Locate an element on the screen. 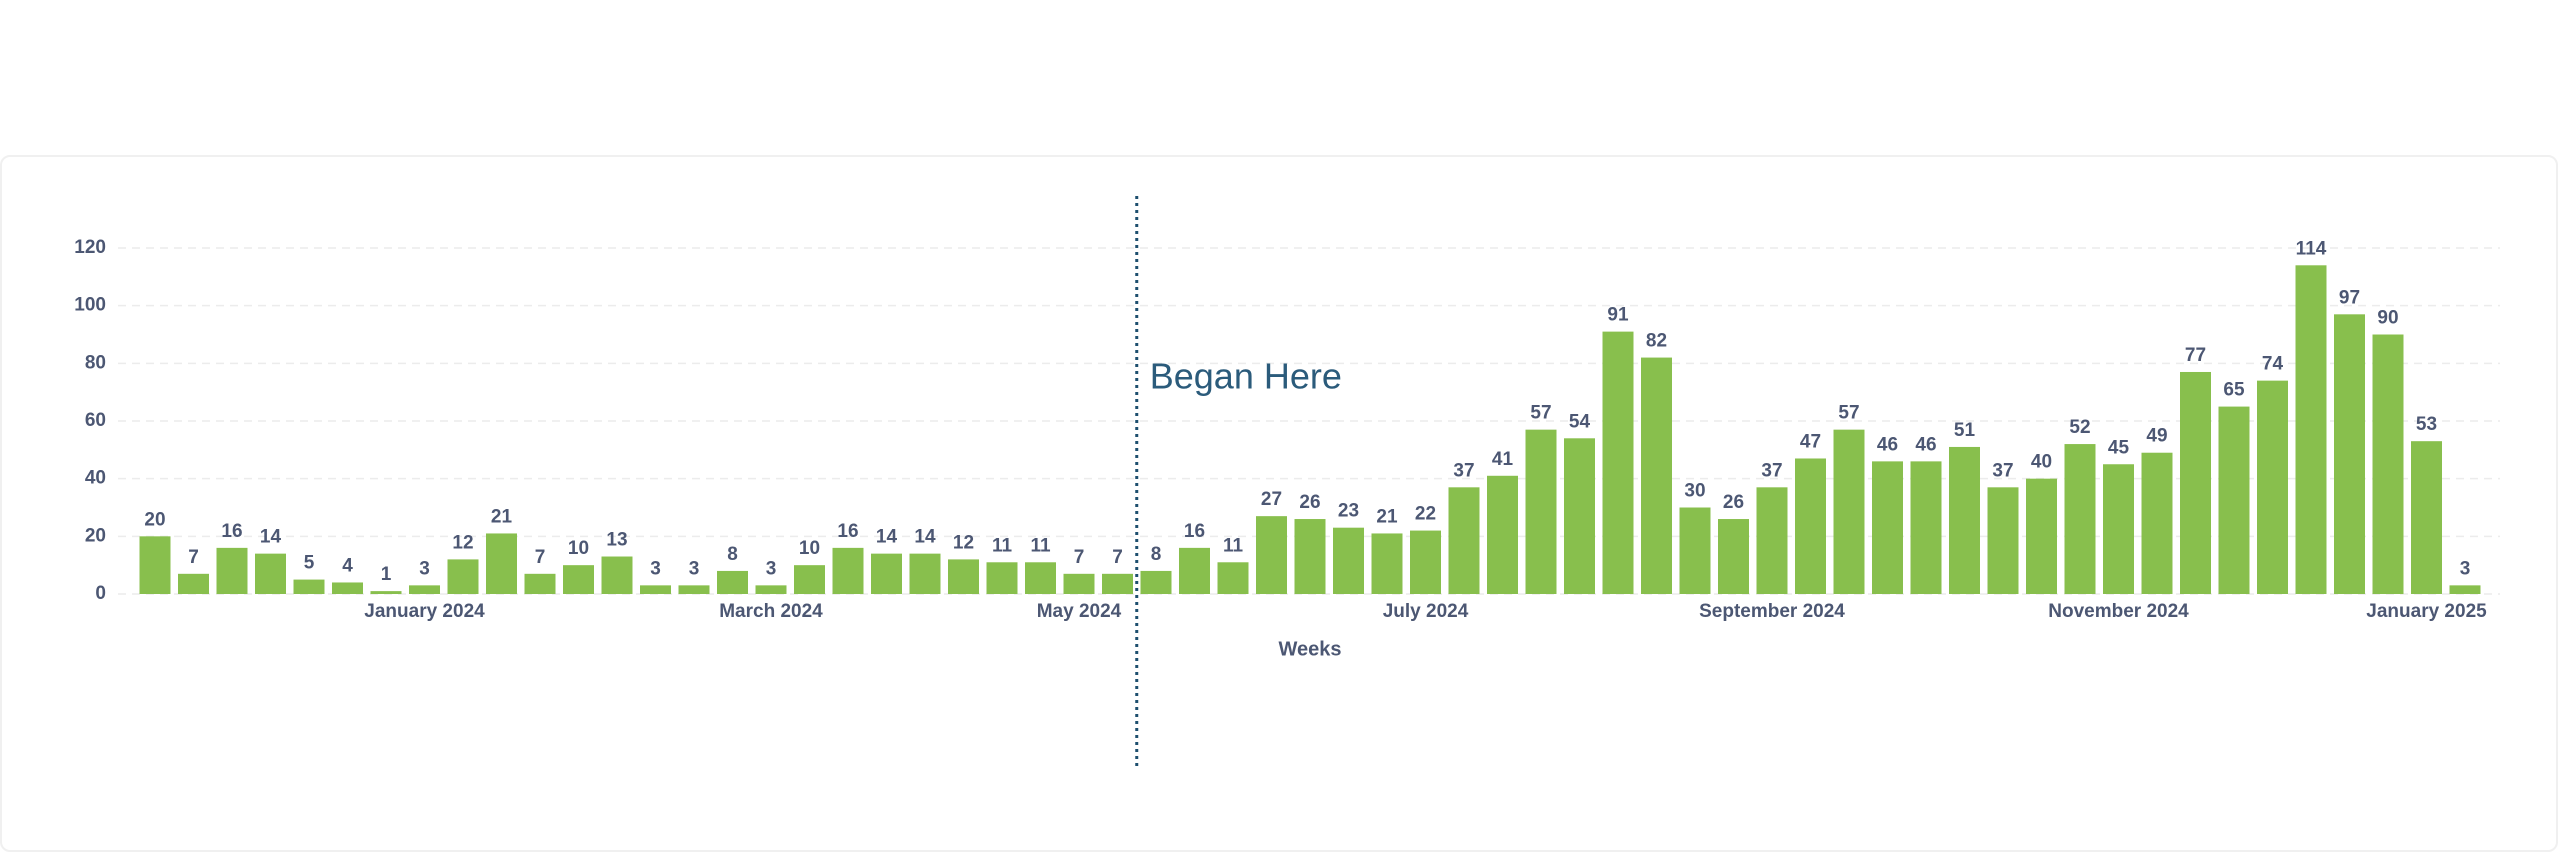 The height and width of the screenshot is (853, 2560). value-label: 91 is located at coordinates (1618, 315).